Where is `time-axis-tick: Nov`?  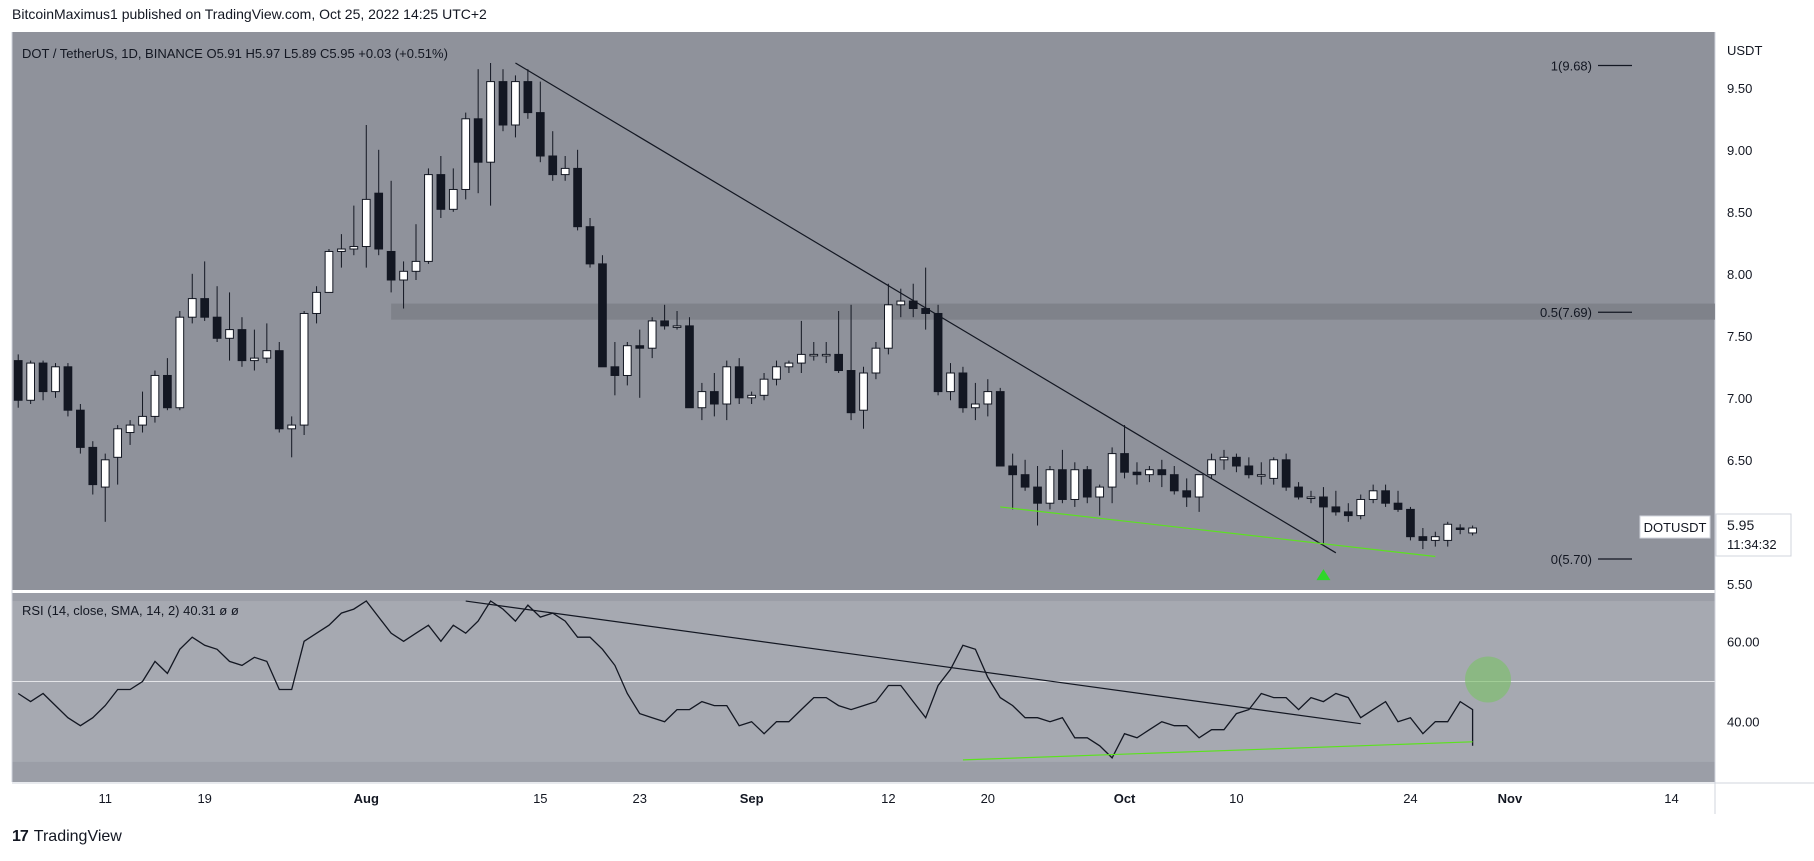
time-axis-tick: Nov is located at coordinates (1510, 798).